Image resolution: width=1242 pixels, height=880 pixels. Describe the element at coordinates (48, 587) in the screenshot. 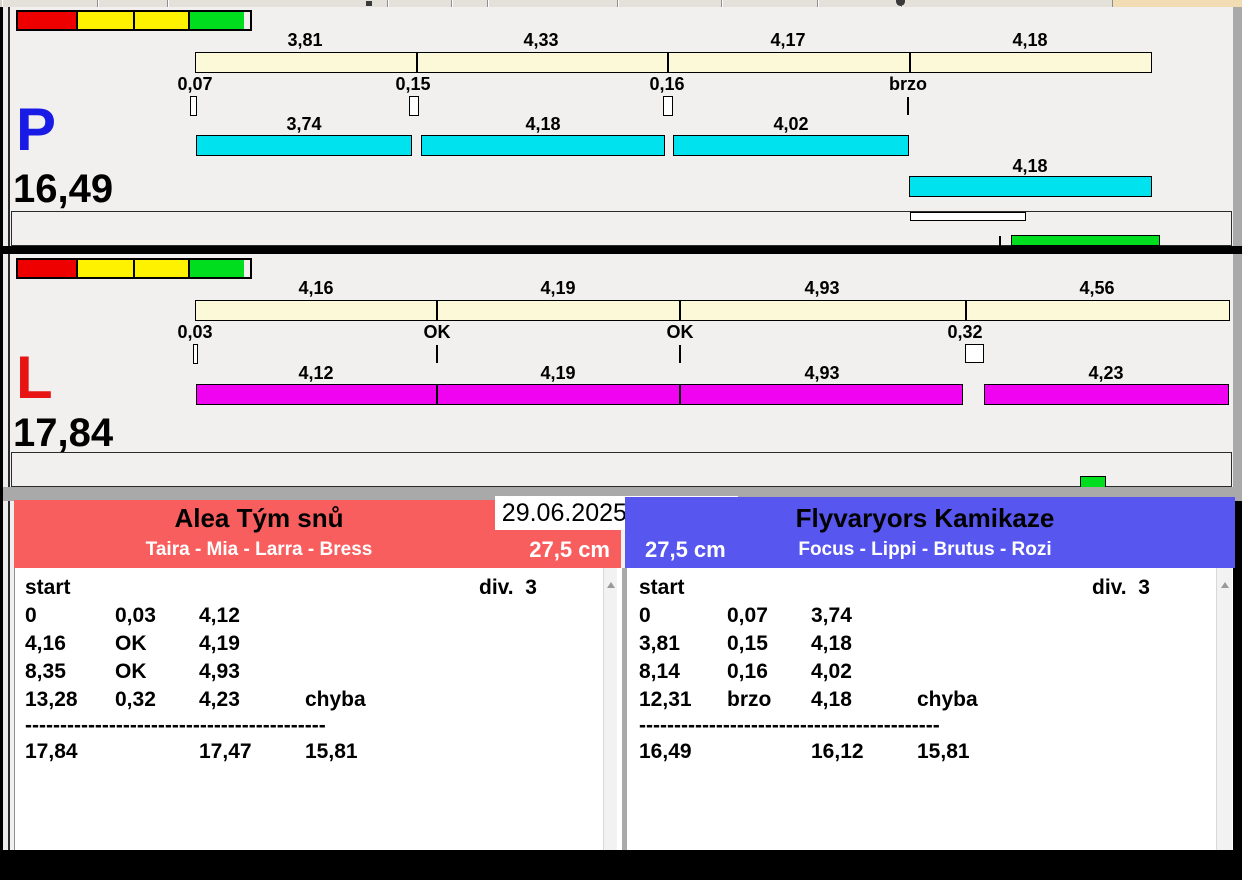

I see `table-header: start` at that location.